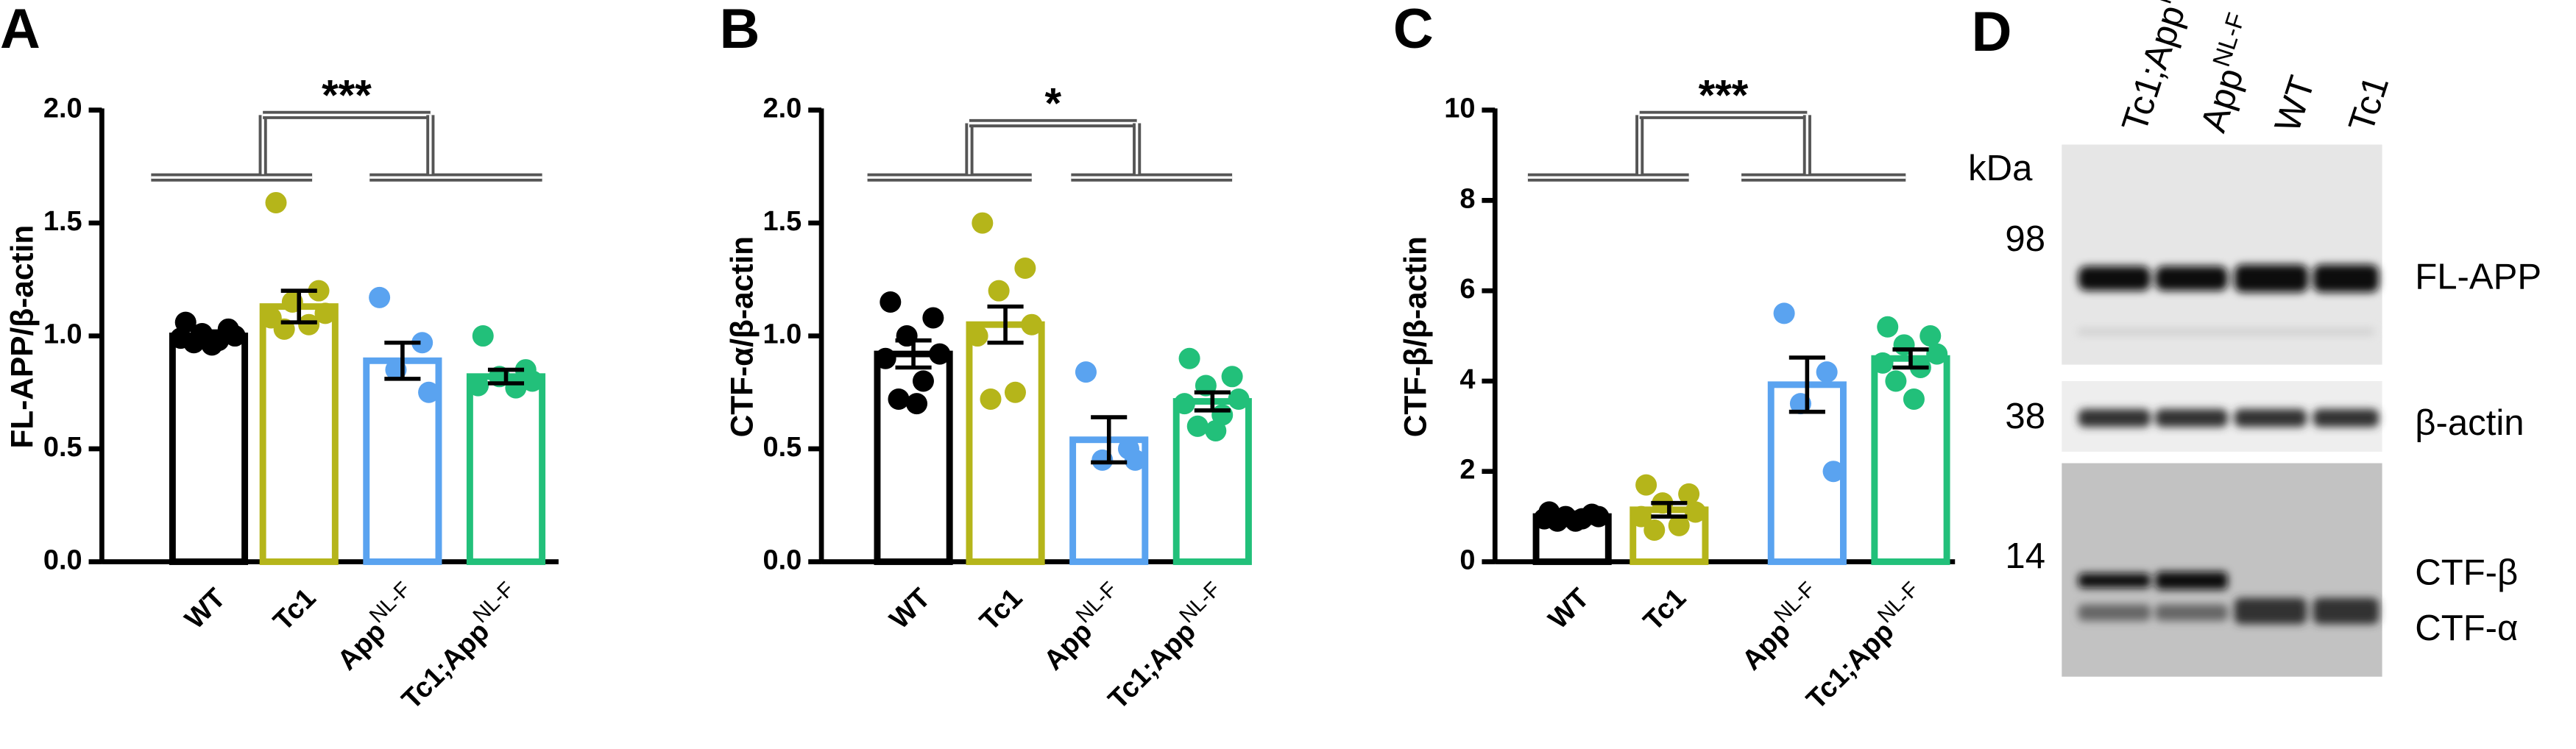 The image size is (2576, 749). I want to click on panel-letter: A, so click(20, 30).